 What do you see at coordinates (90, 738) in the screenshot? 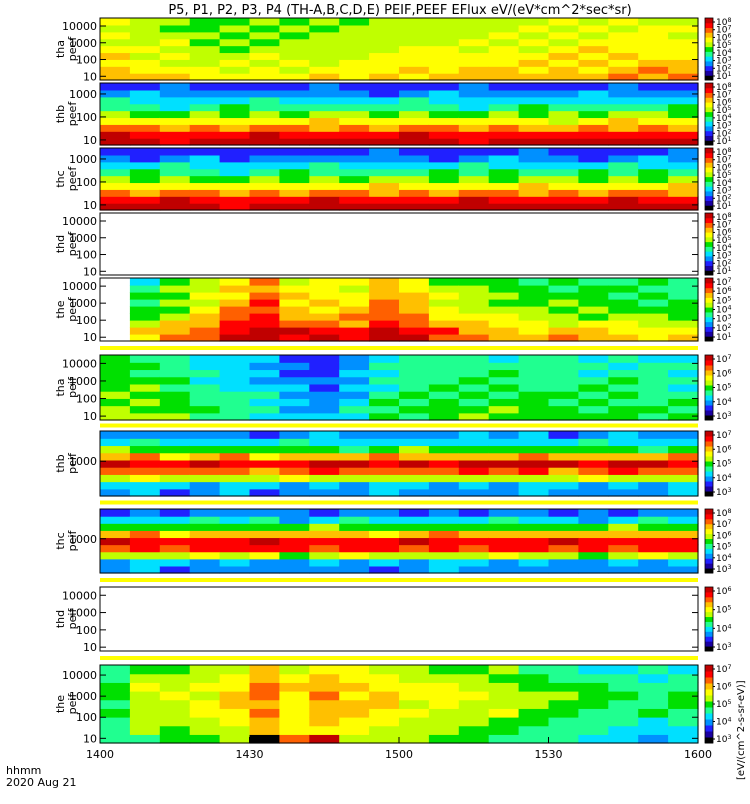
I see `y-tick-label: 10` at bounding box center [90, 738].